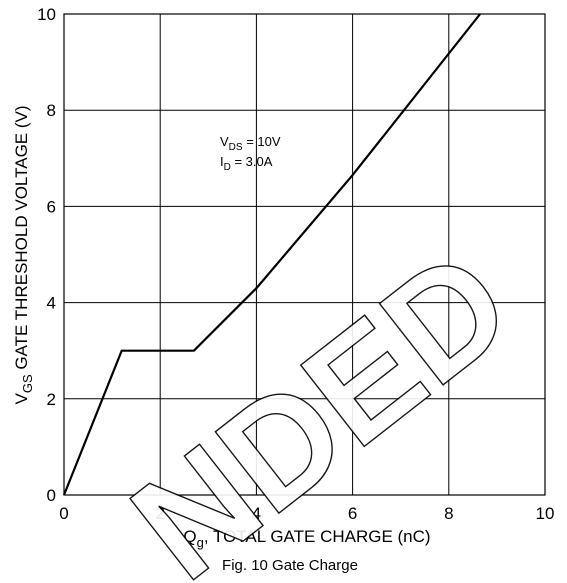 Image resolution: width=567 pixels, height=583 pixels. Describe the element at coordinates (159, 513) in the screenshot. I see `x-tick-label-1: 2` at that location.